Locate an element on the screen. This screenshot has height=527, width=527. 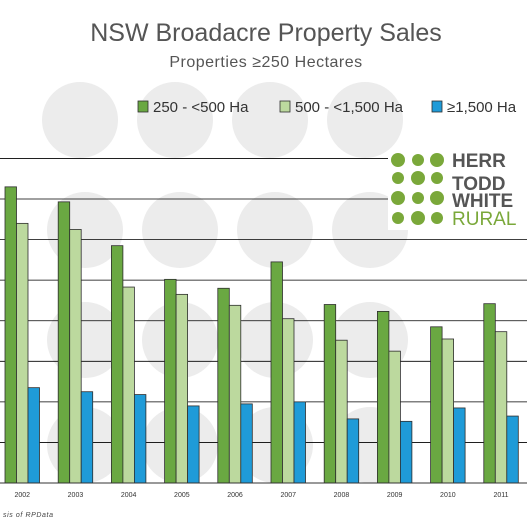
x-tick-label: 2007 is located at coordinates (288, 495).